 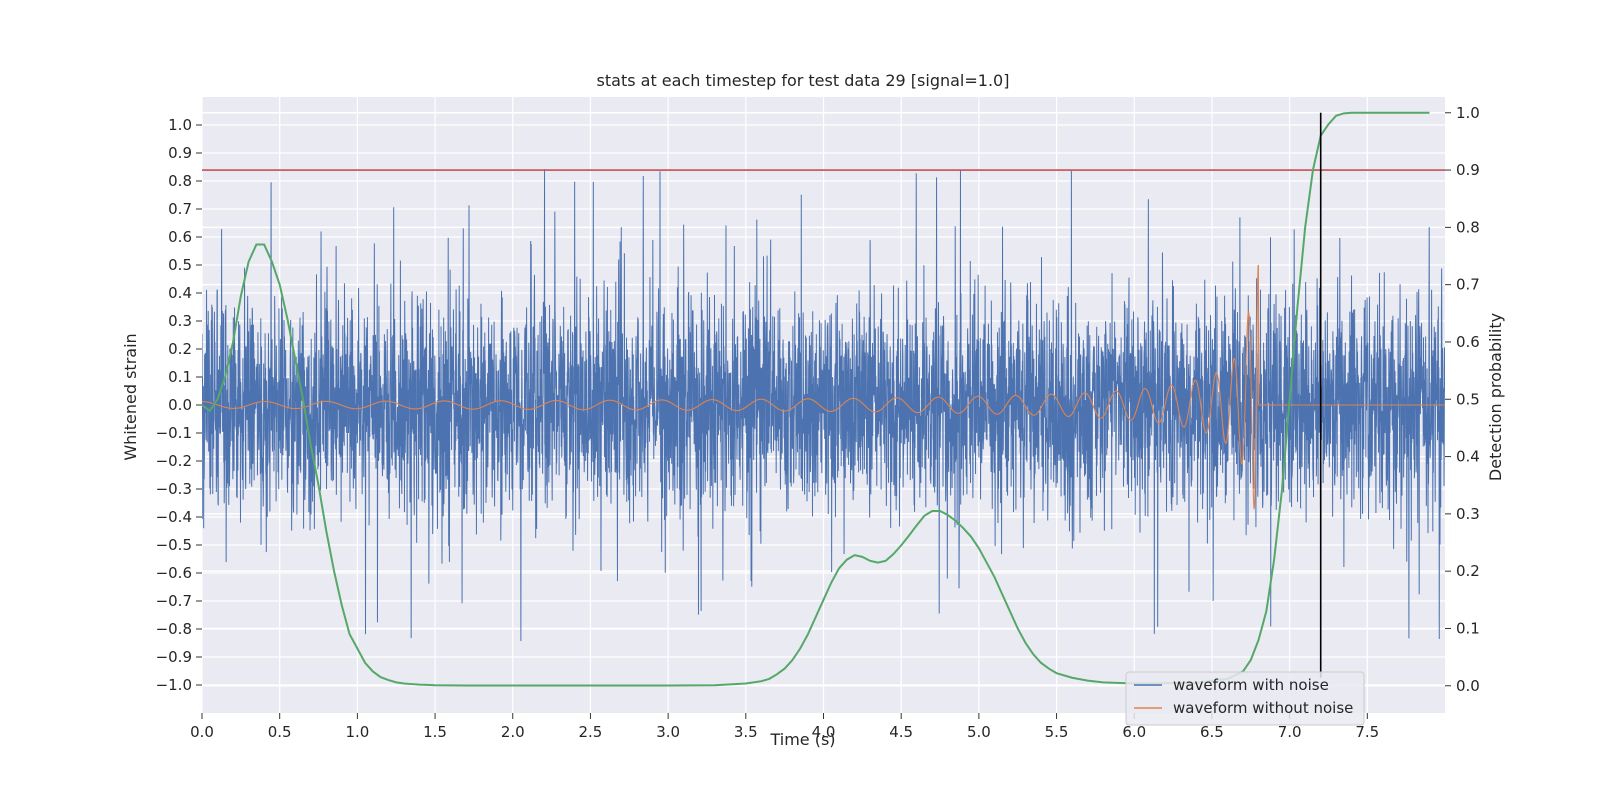 I want to click on y-tick-label: −0.8, so click(x=174, y=629).